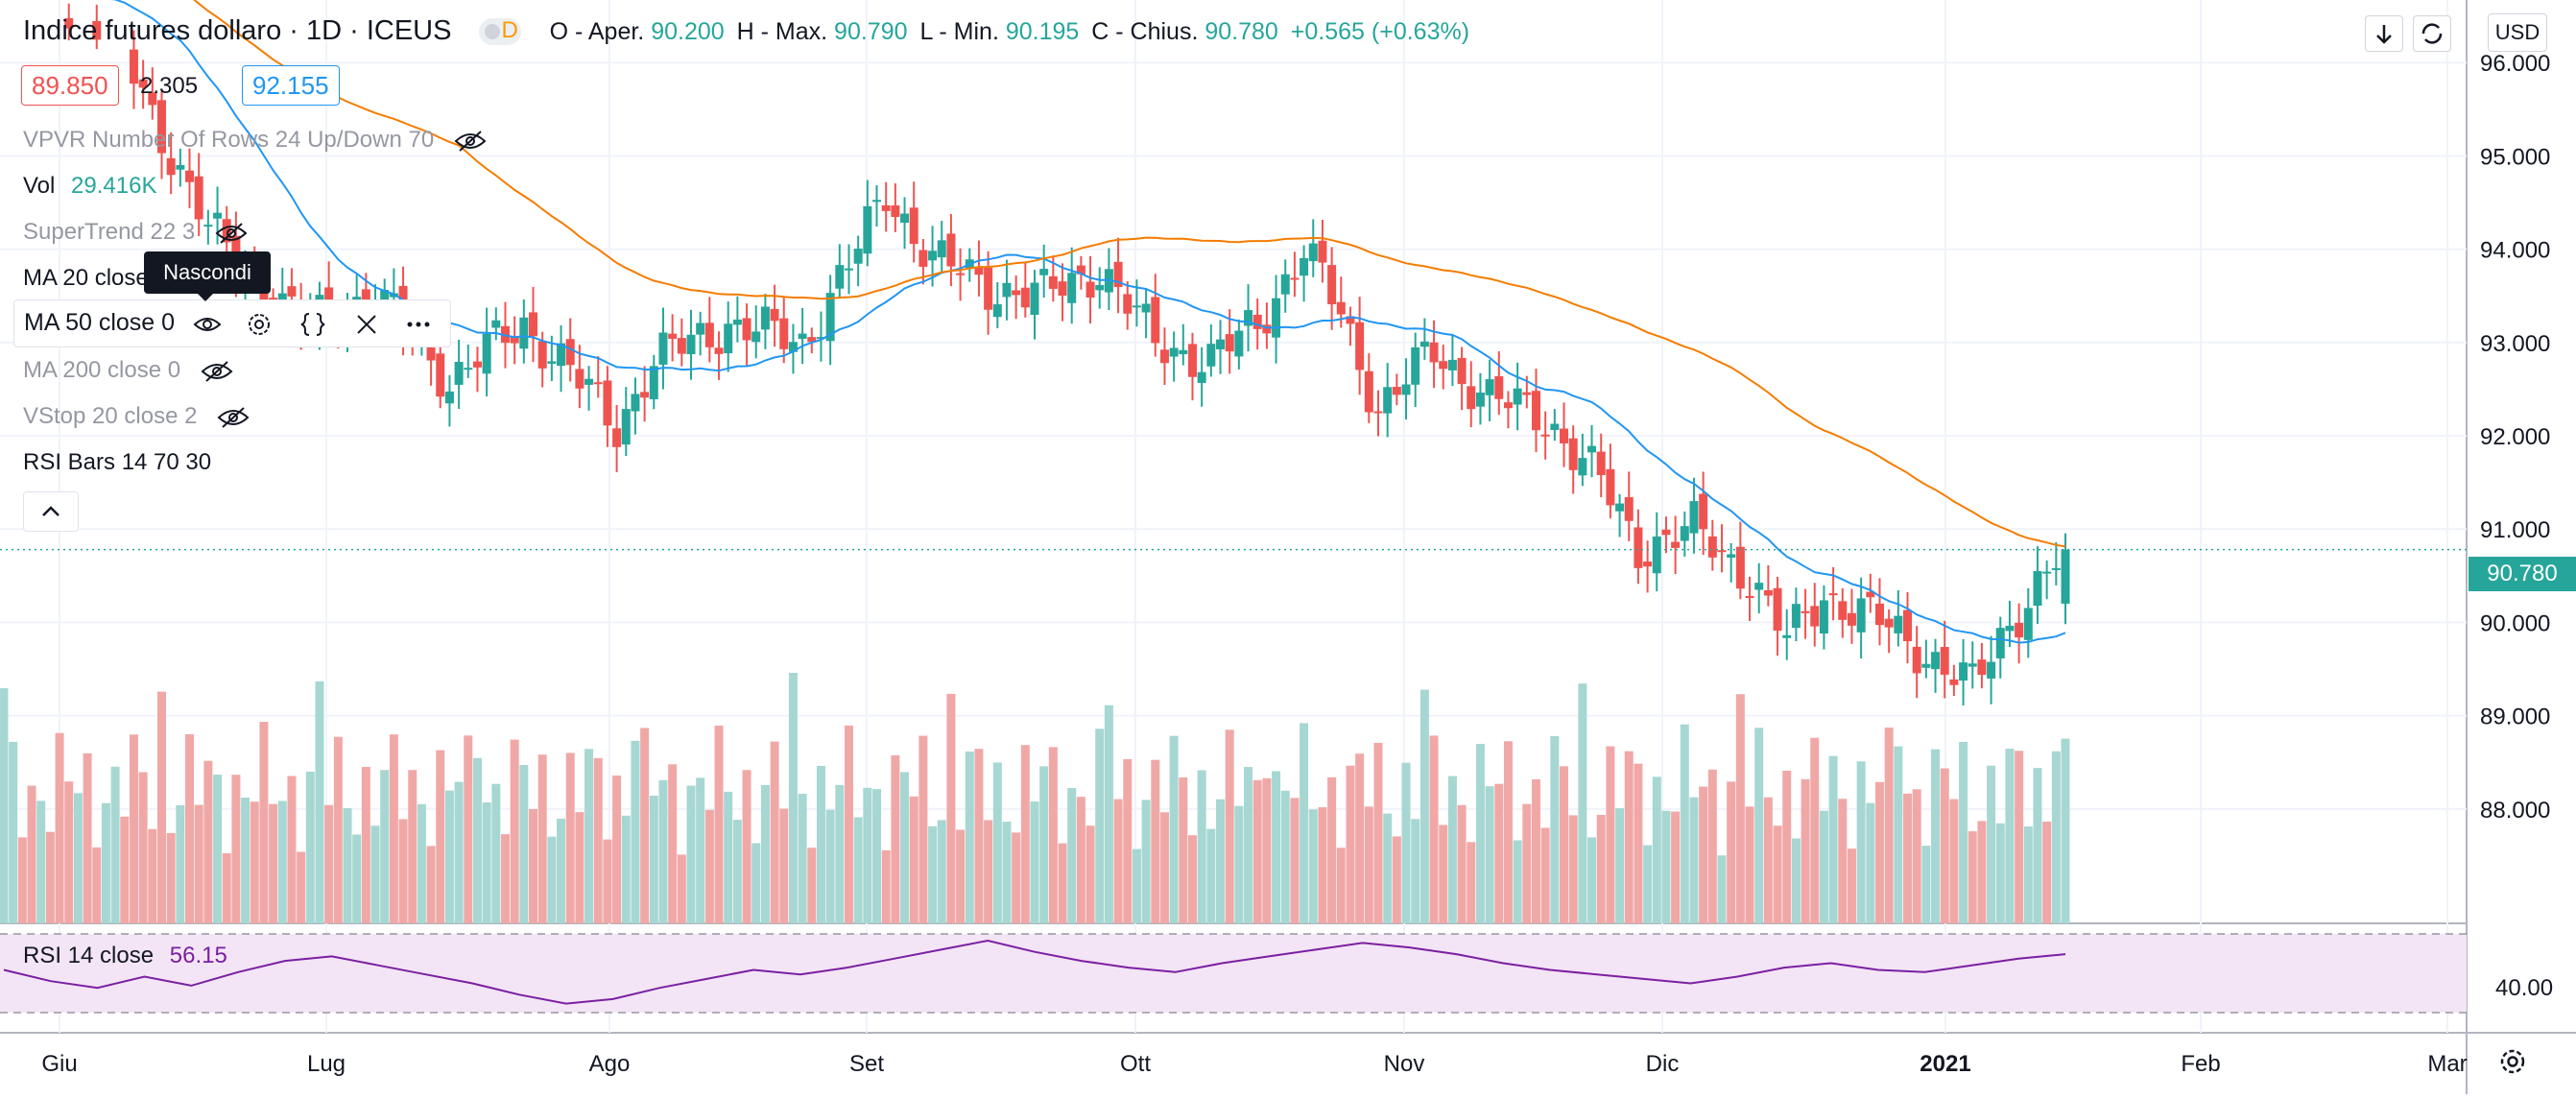 Image resolution: width=2576 pixels, height=1099 pixels. I want to click on indicator-vpvr: VPVR Number Of Rows 24 Up/Down 70, so click(255, 140).